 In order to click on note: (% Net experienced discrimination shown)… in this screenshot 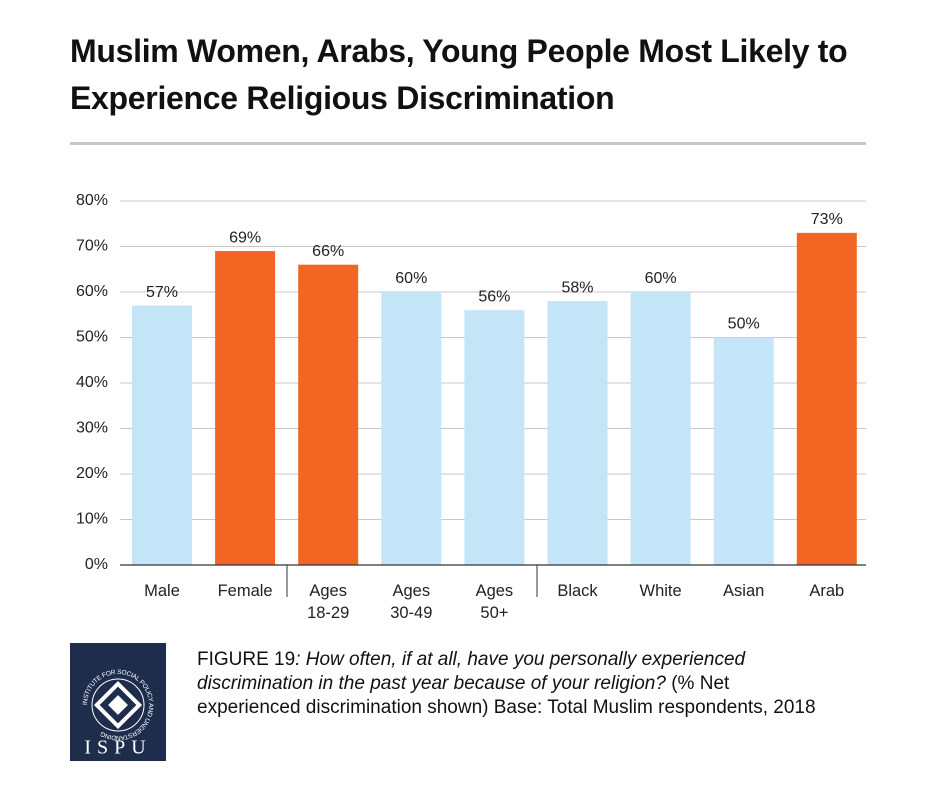, I will do `click(506, 695)`.